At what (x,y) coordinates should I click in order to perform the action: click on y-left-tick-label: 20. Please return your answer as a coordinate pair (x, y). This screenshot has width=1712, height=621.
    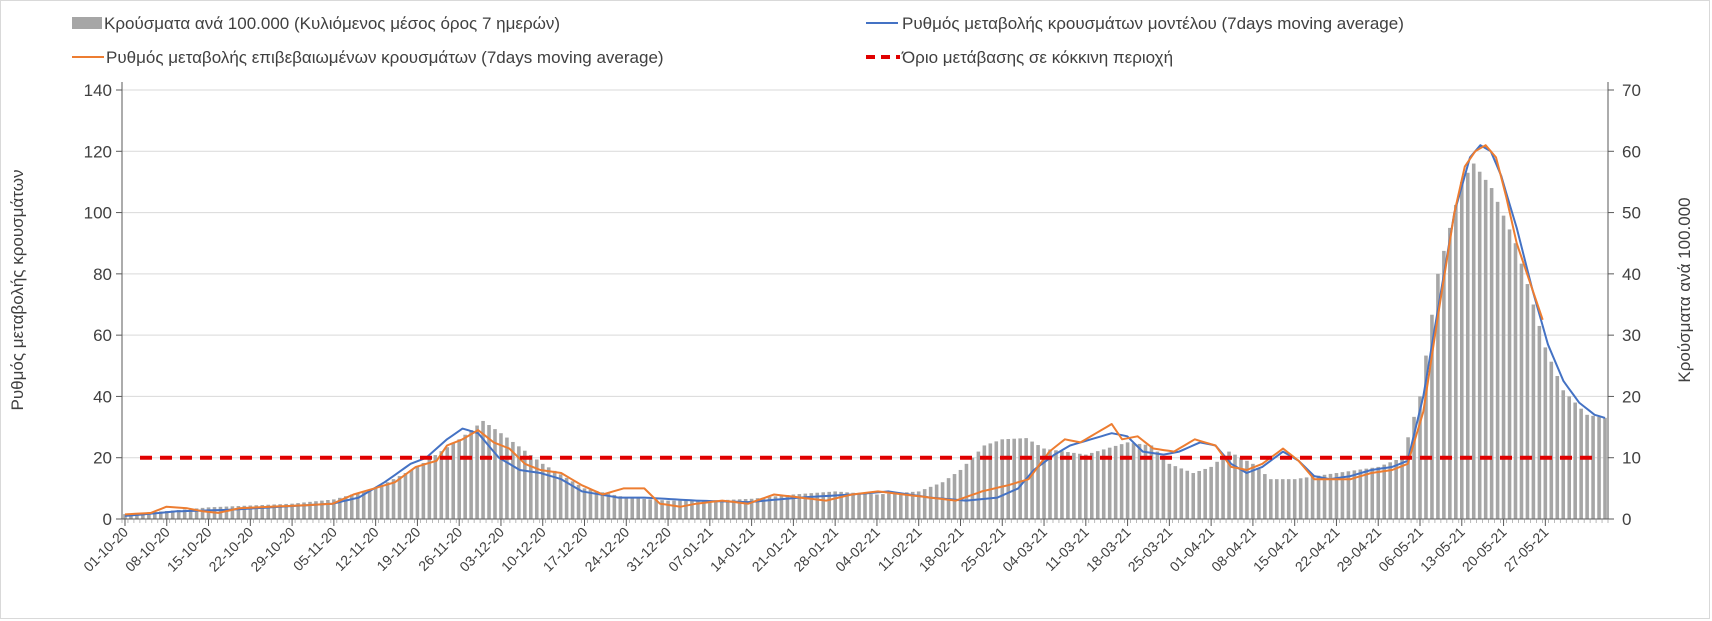
    Looking at the image, I should click on (102, 458).